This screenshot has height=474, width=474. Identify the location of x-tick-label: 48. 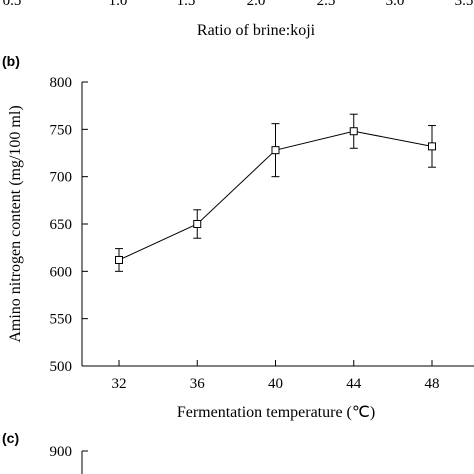
(432, 384).